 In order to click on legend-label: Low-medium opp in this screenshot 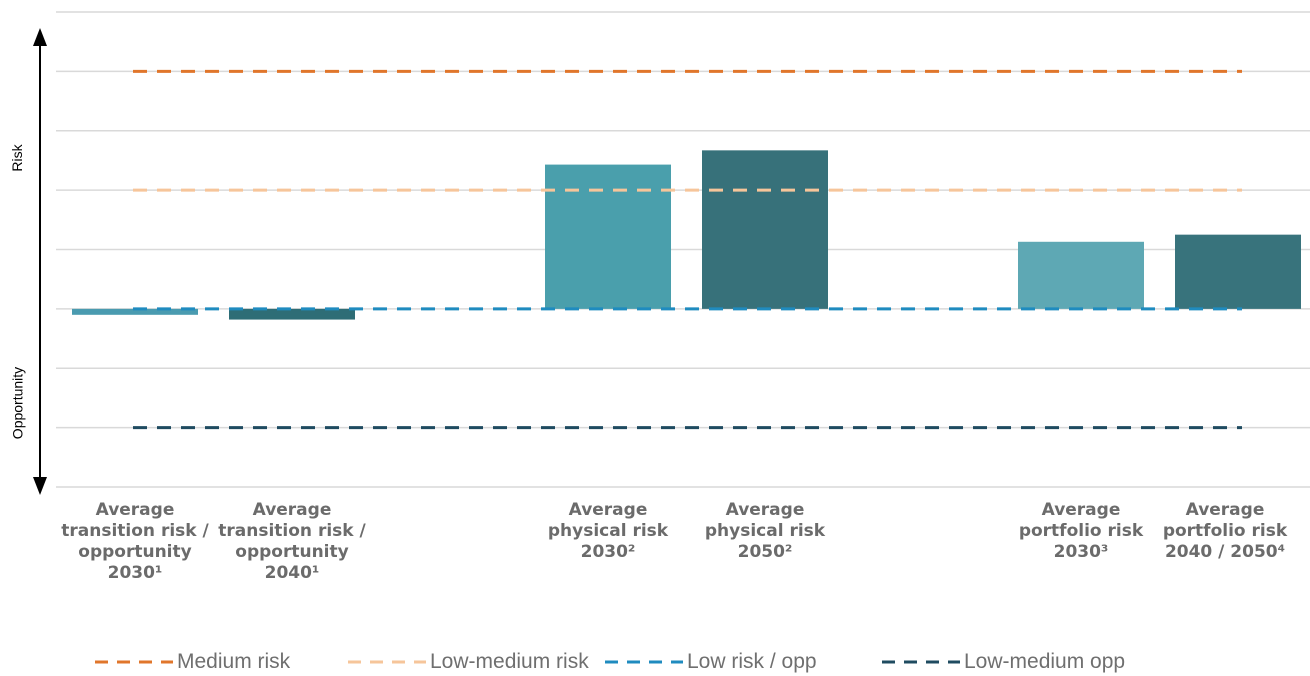, I will do `click(1045, 661)`.